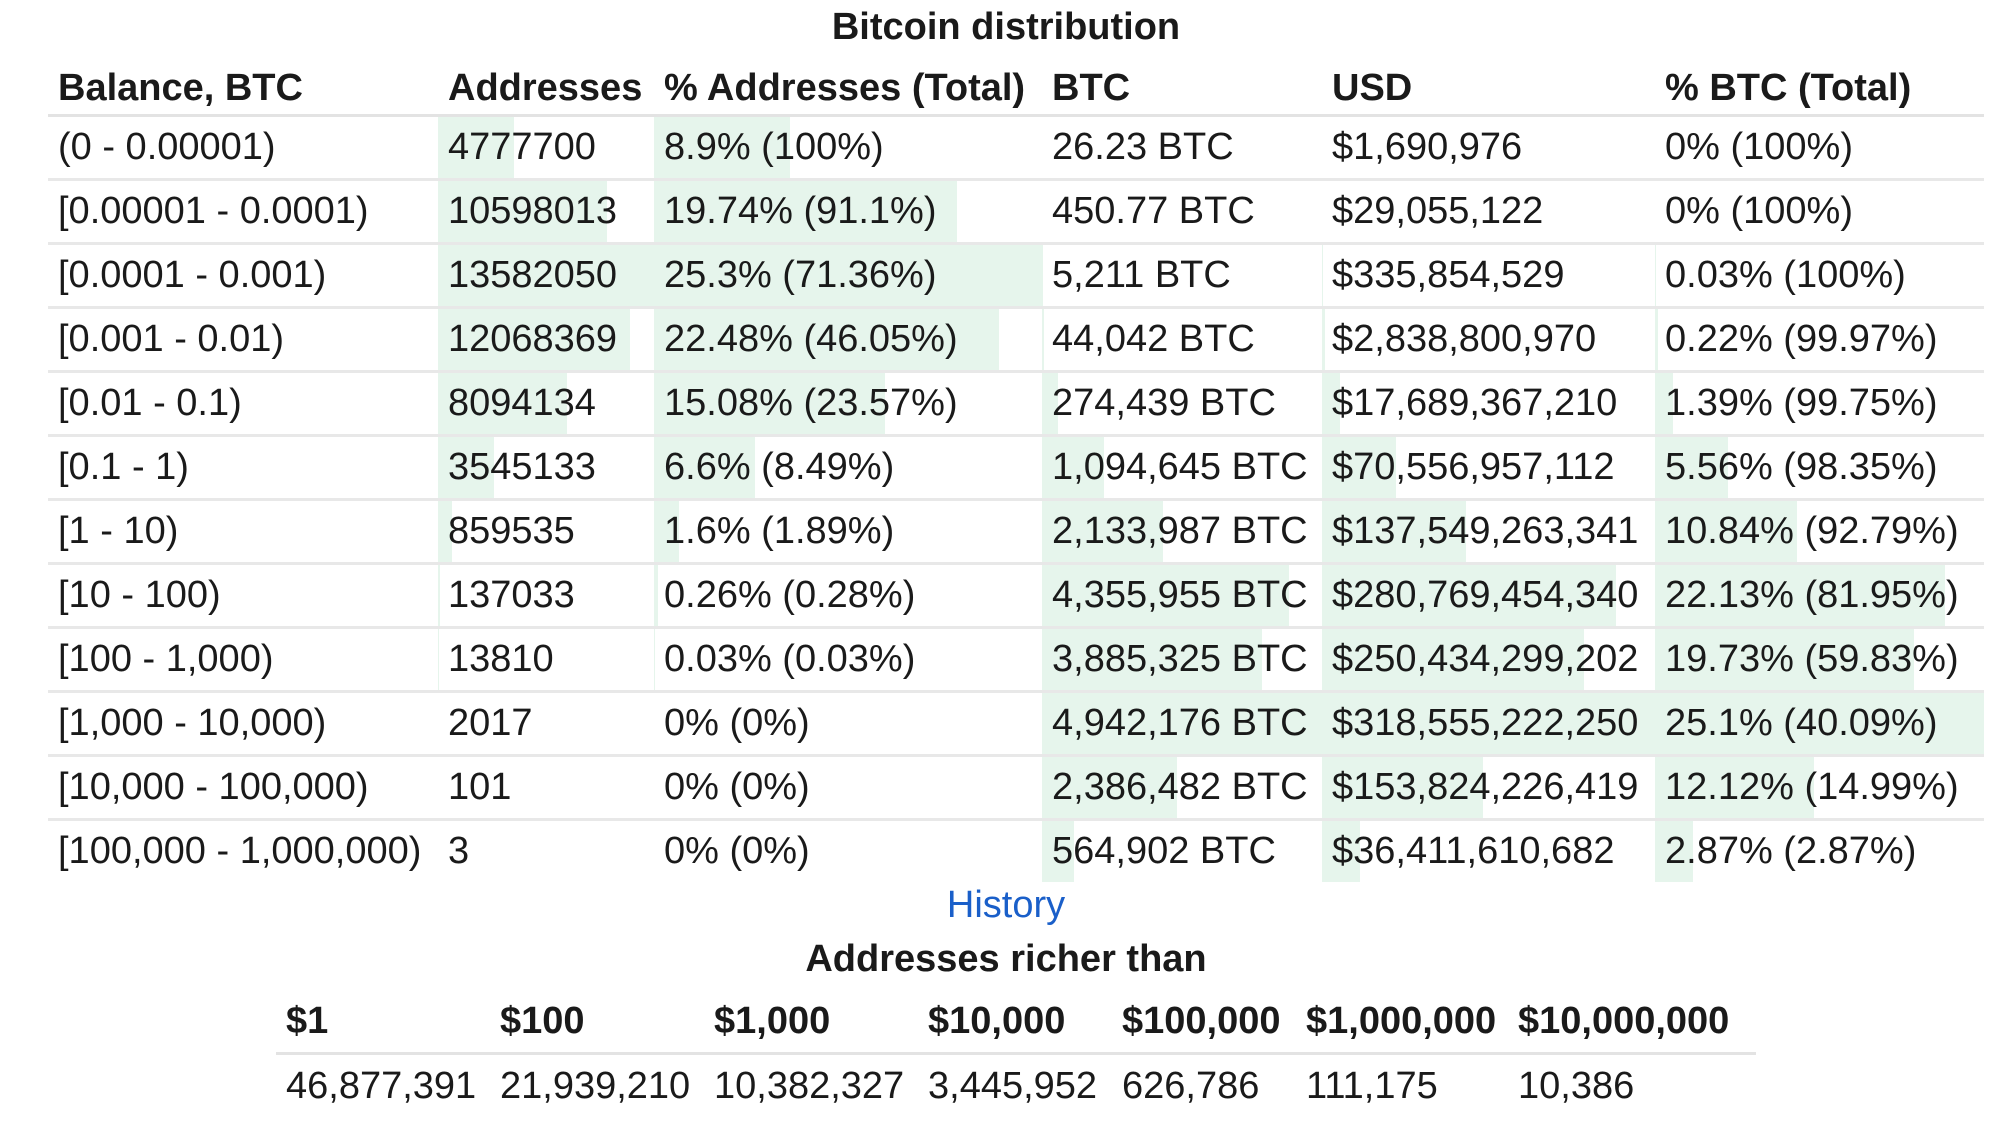 The image size is (2012, 1140). Describe the element at coordinates (1180, 595) in the screenshot. I see `btc-value: 4,355,955 BTC` at that location.